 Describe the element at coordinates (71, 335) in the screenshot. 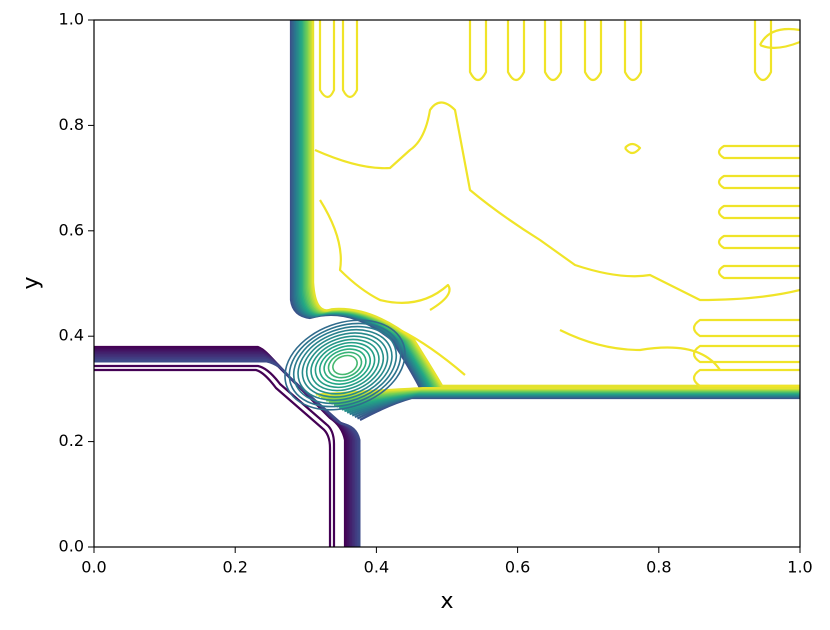

I see `y-tick-label: 0.4` at that location.